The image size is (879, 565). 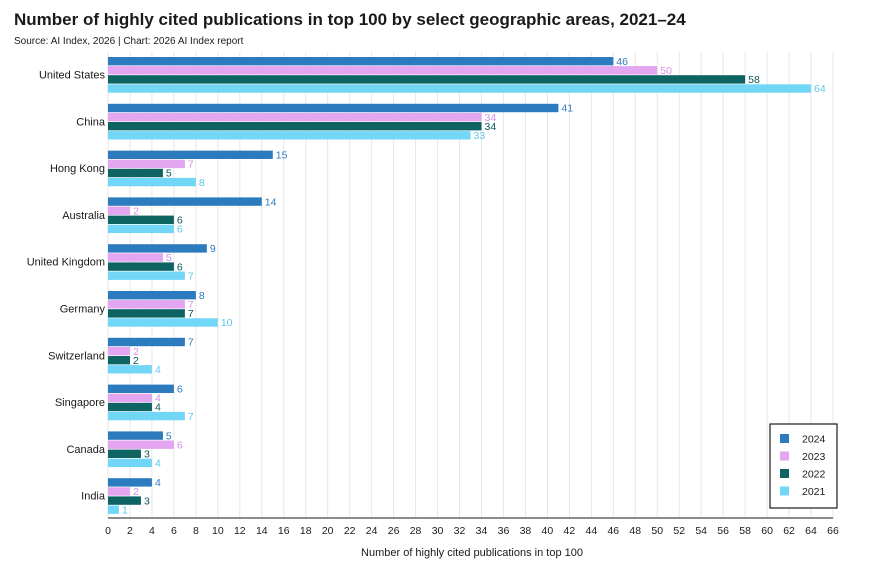 What do you see at coordinates (754, 80) in the screenshot?
I see `data-label: 58` at bounding box center [754, 80].